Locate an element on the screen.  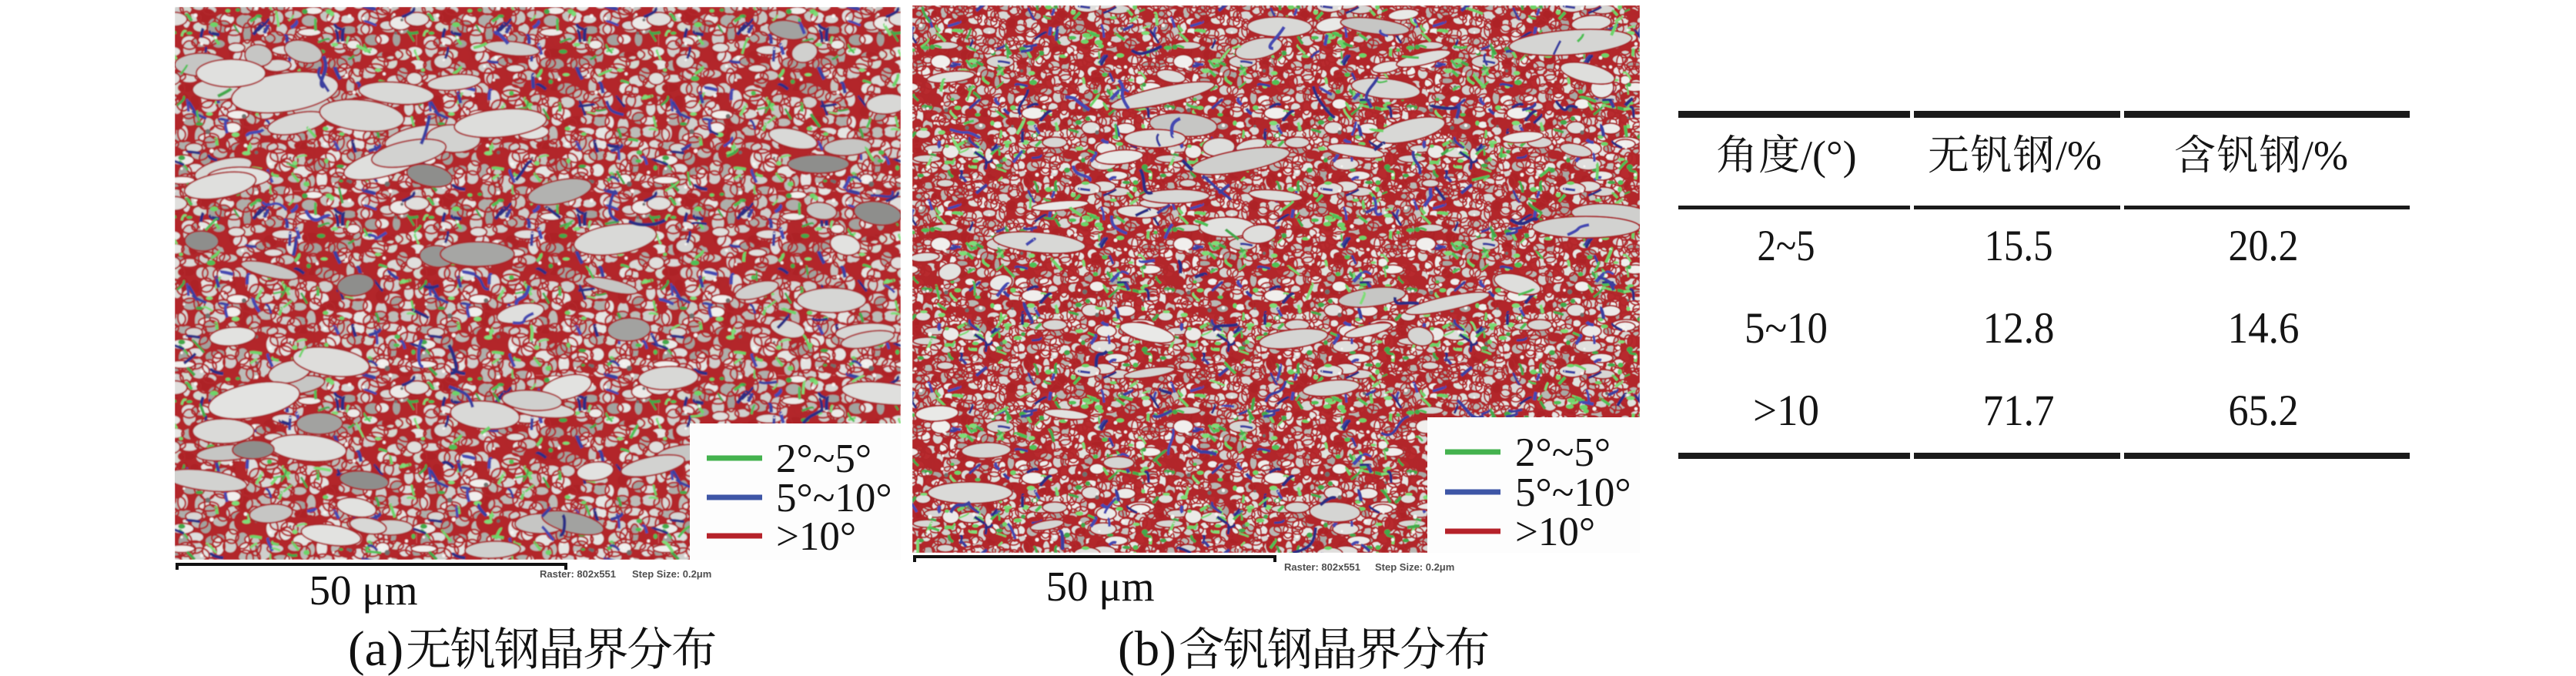
svg-text: (a) is located at coordinates (376, 648).